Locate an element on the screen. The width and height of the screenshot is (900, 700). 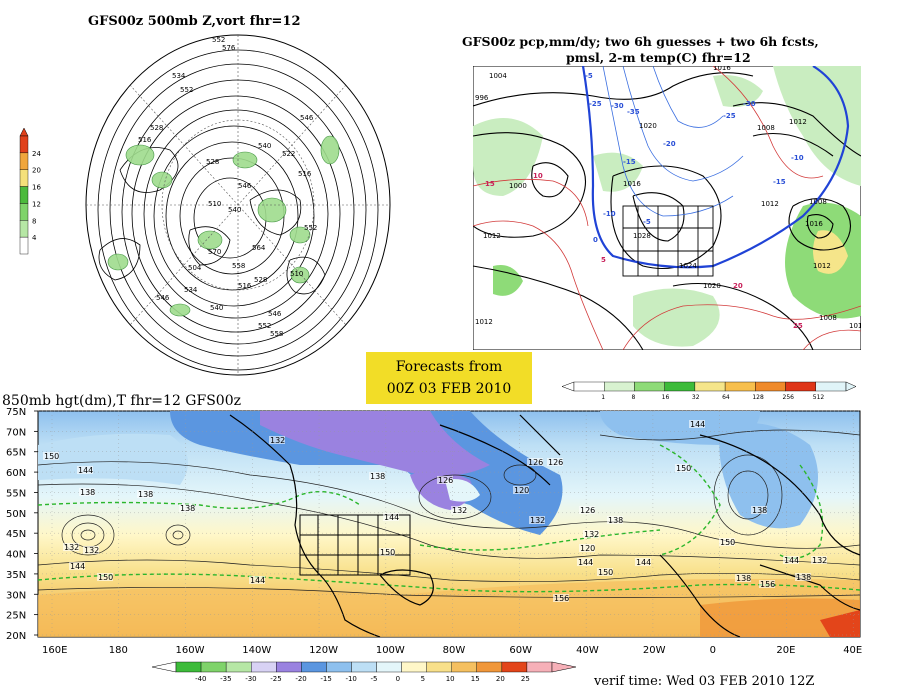
colorbar-tick: 0 is located at coordinates (398, 679).